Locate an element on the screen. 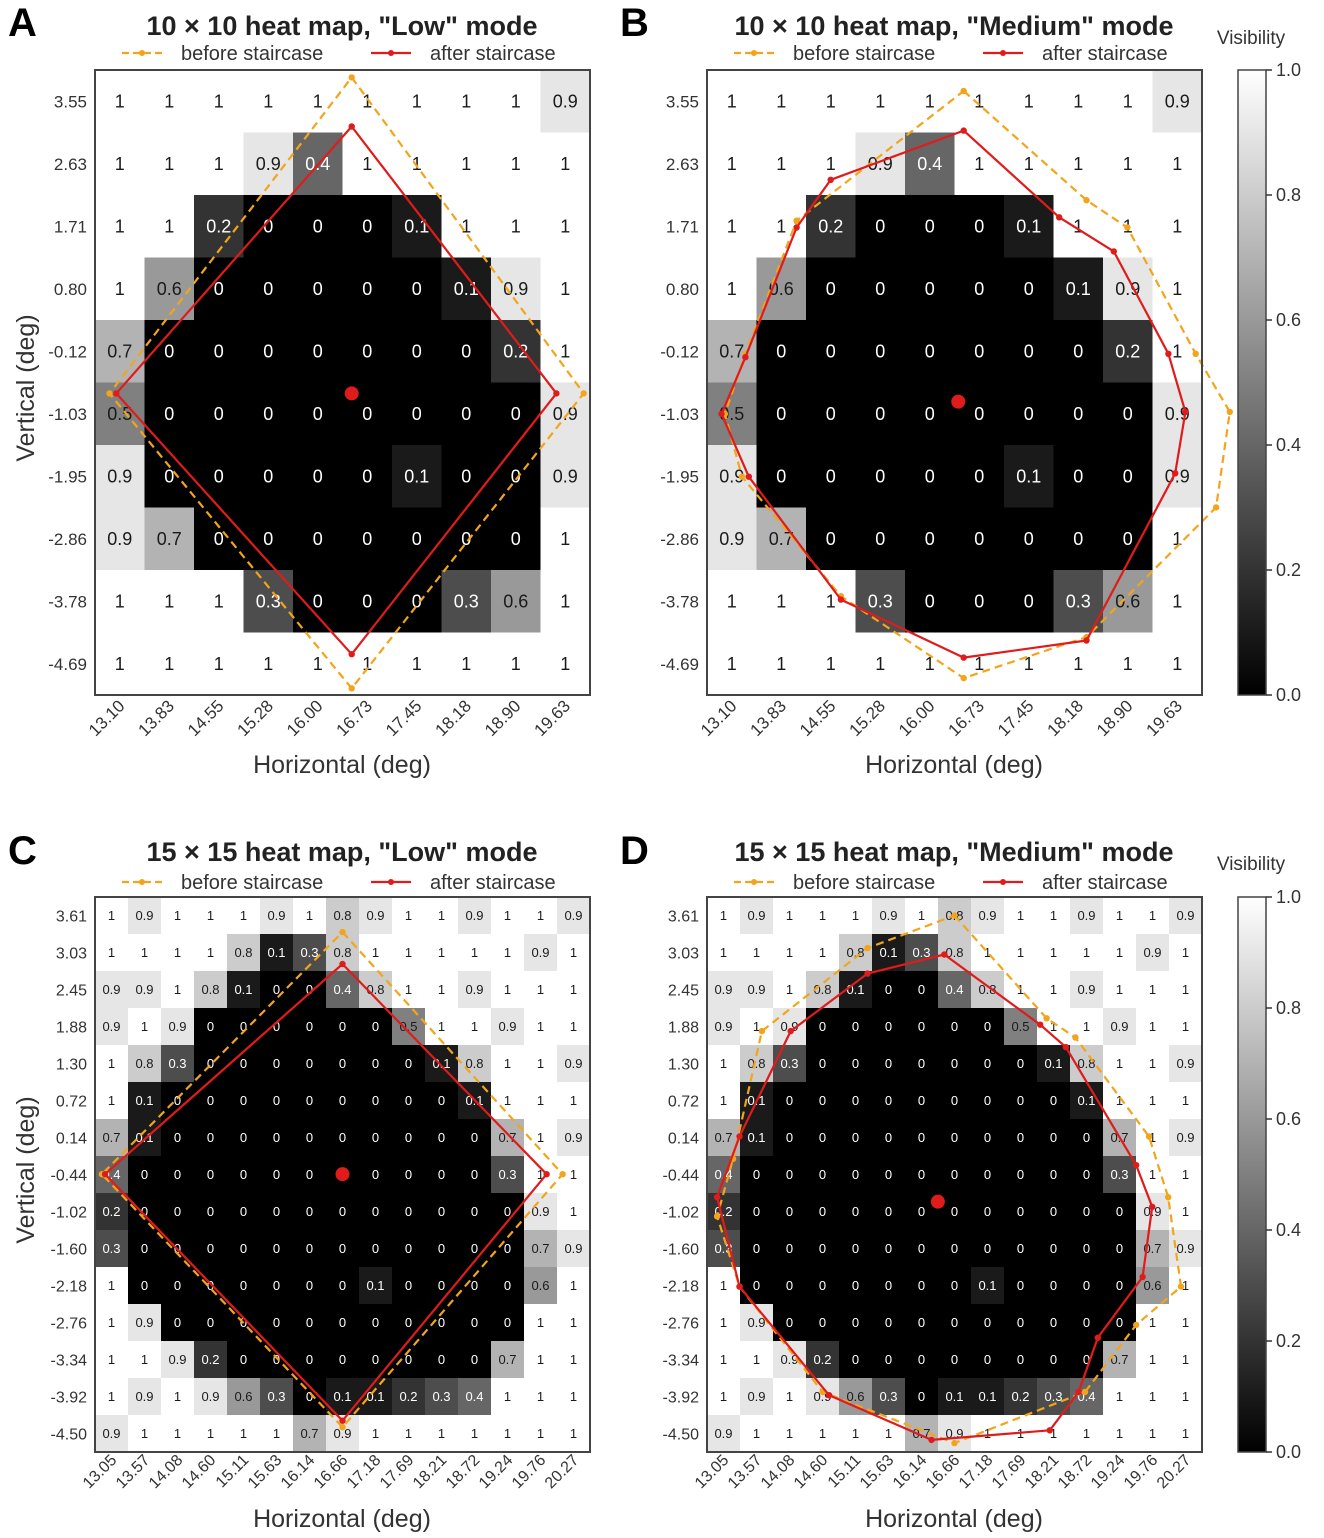  cell-value-label: 0.7 is located at coordinates (111, 1137).